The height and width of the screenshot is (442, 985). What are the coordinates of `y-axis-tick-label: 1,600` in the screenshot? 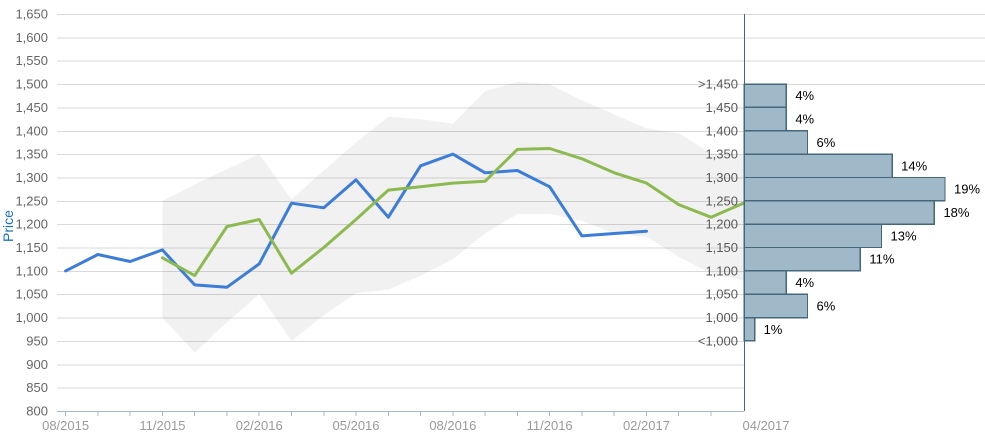 It's located at (31, 37).